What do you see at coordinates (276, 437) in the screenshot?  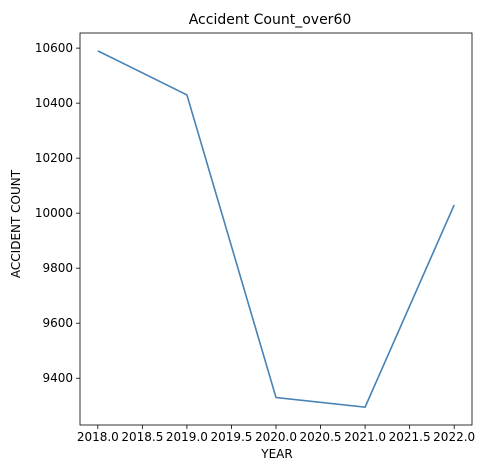 I see `x-tick-label: 2020.0` at bounding box center [276, 437].